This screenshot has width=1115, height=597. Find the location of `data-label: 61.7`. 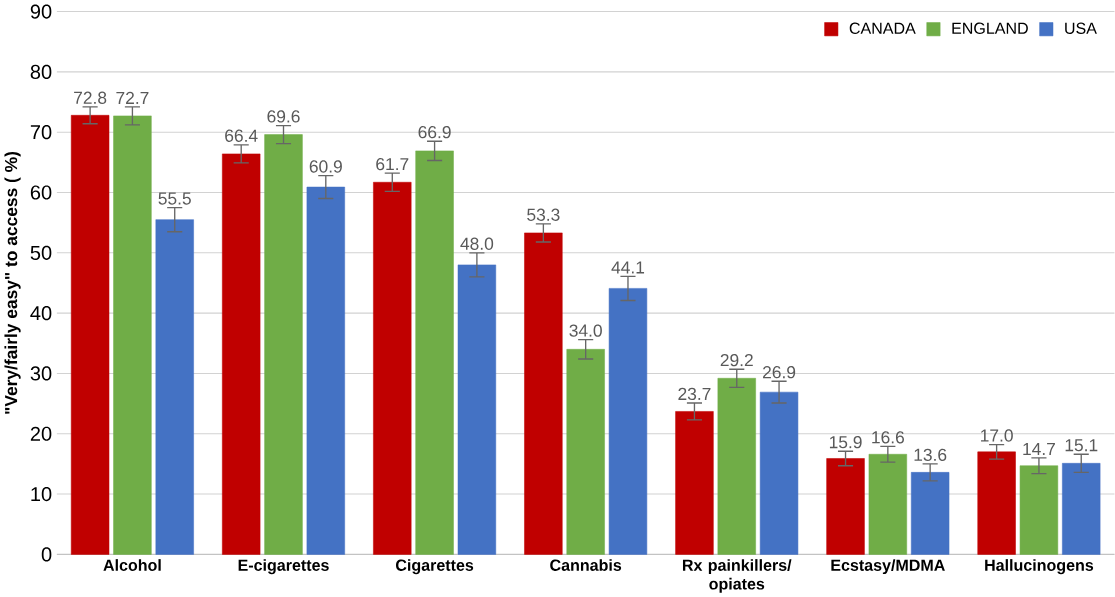

data-label: 61.7 is located at coordinates (392, 164).